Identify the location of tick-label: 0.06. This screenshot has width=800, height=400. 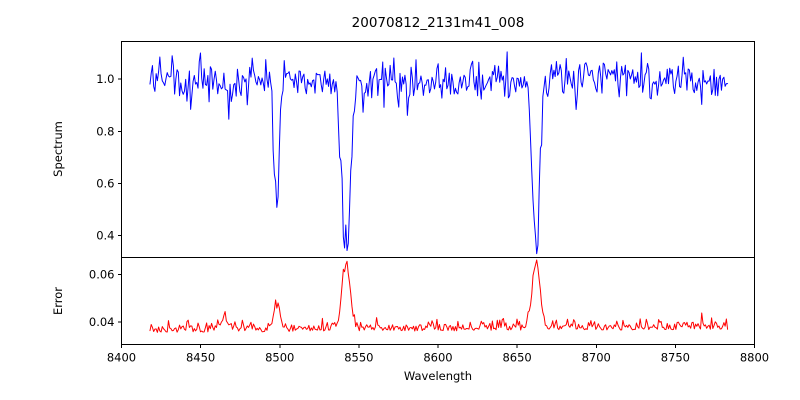
(102, 275).